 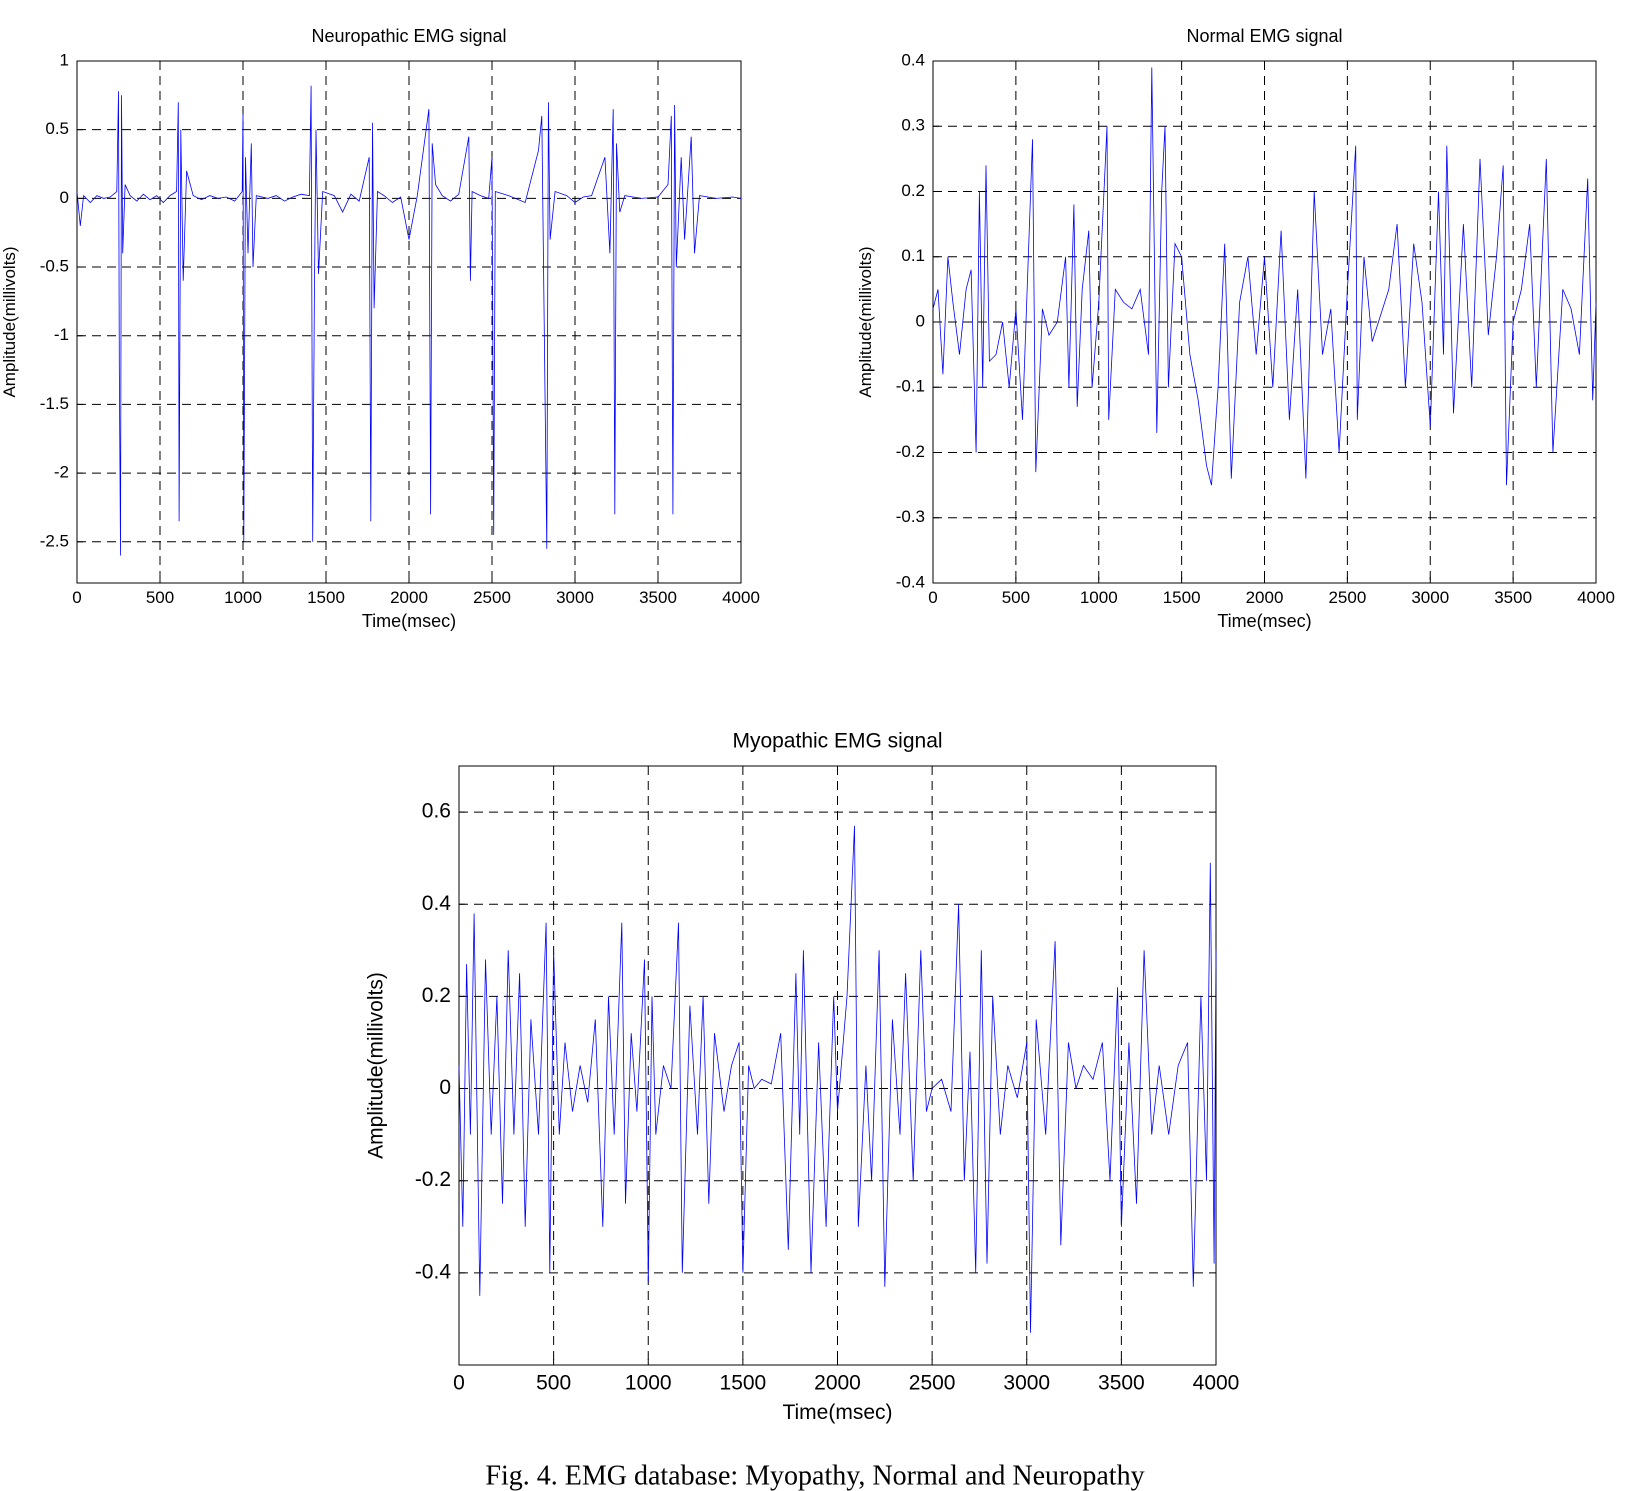 I want to click on y-tick-label: -1, so click(x=61, y=334).